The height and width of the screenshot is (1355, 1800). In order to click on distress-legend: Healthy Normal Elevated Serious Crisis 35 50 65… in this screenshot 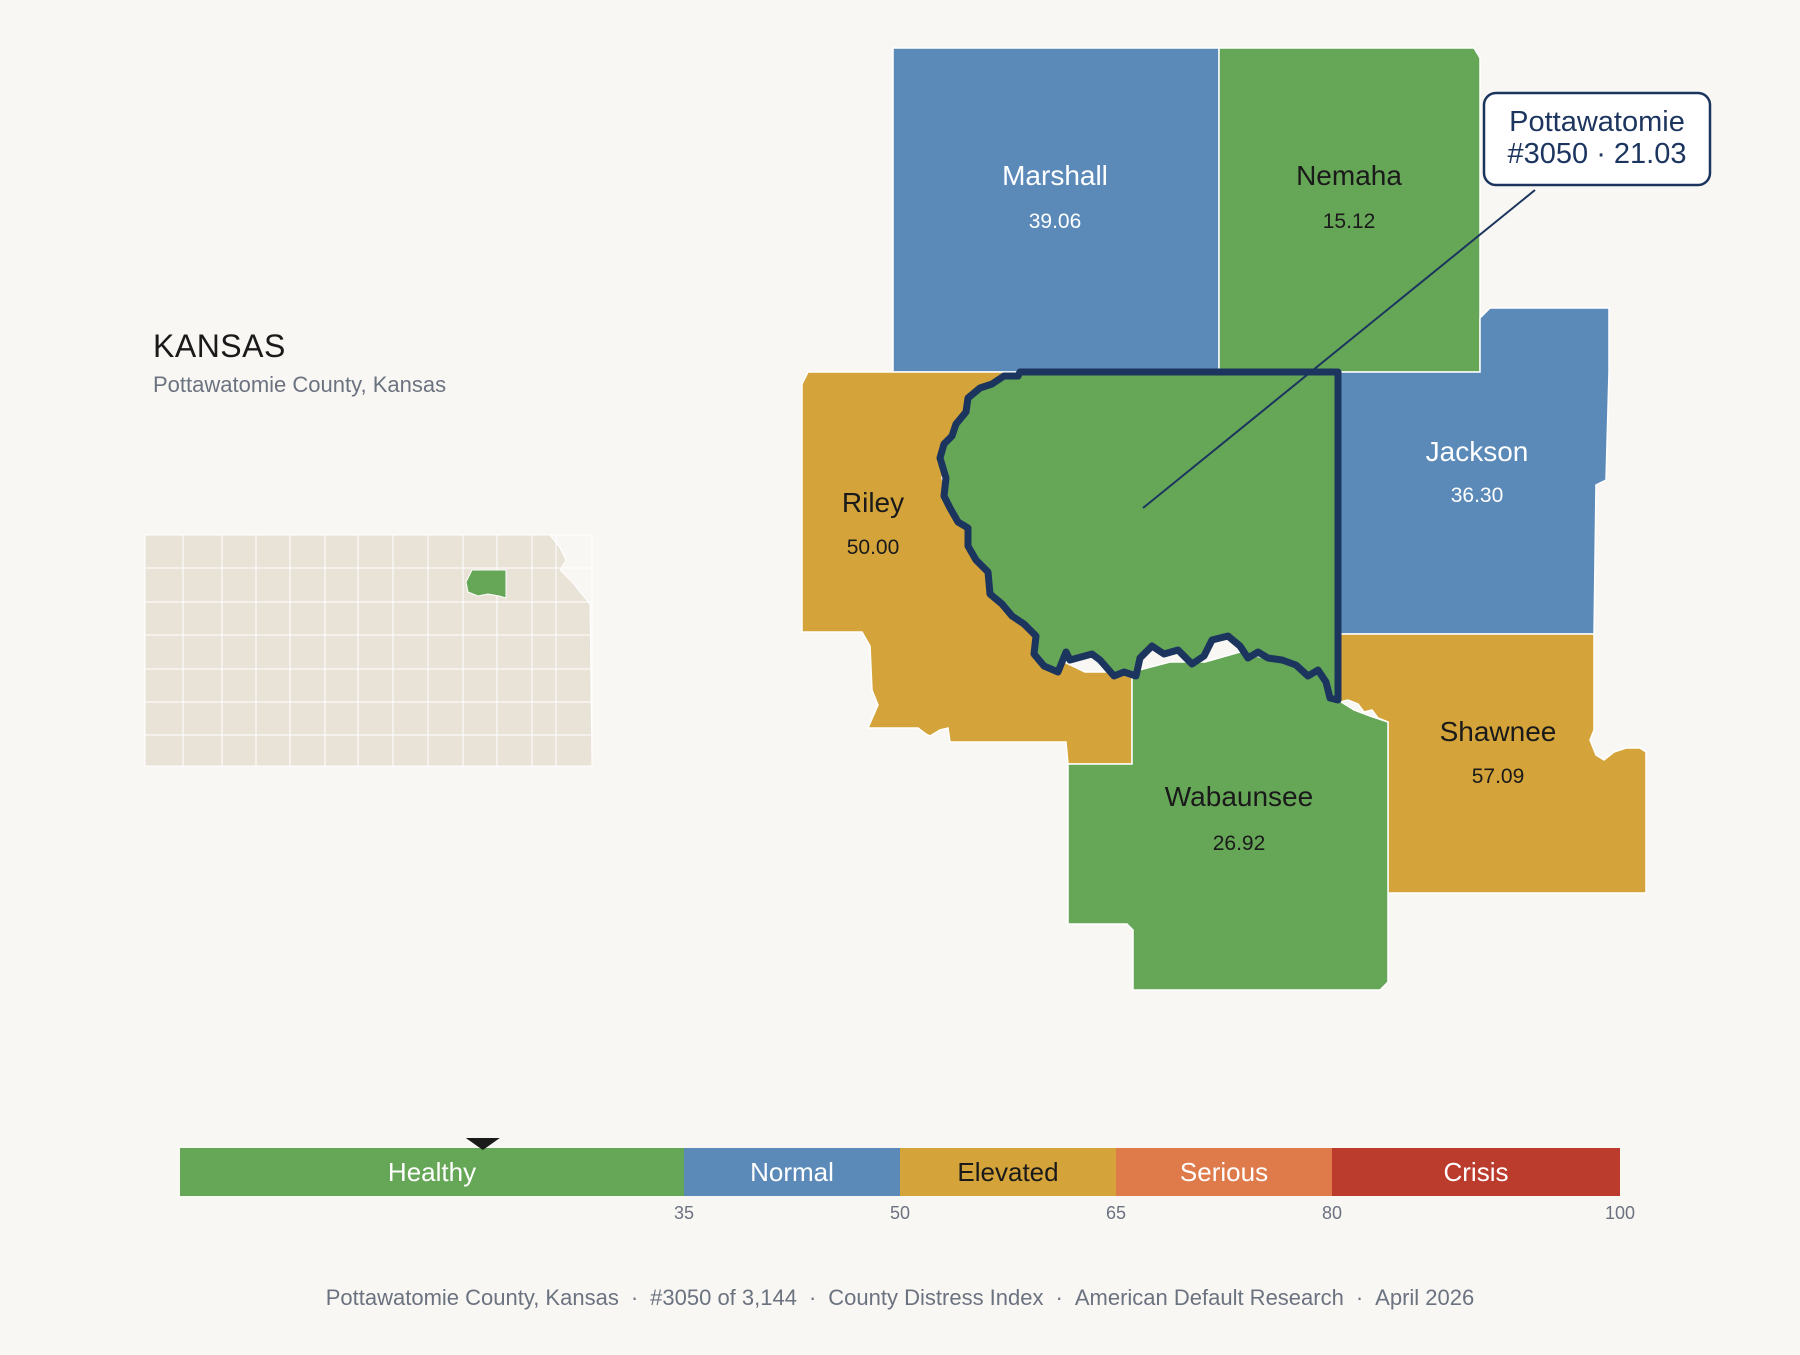, I will do `click(907, 1180)`.